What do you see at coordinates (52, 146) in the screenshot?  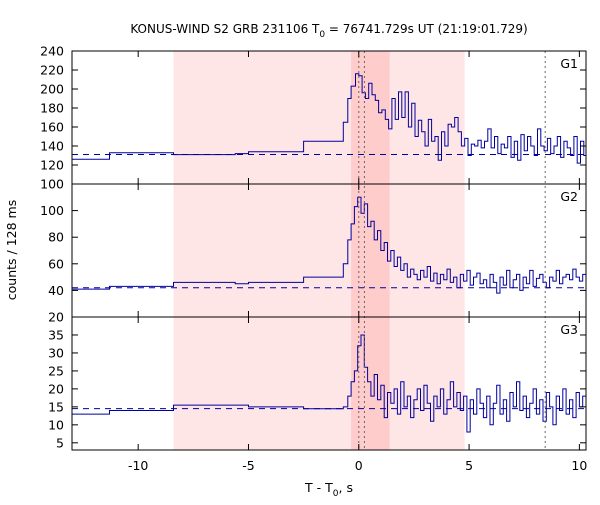 I see `y-tick-label: 140` at bounding box center [52, 146].